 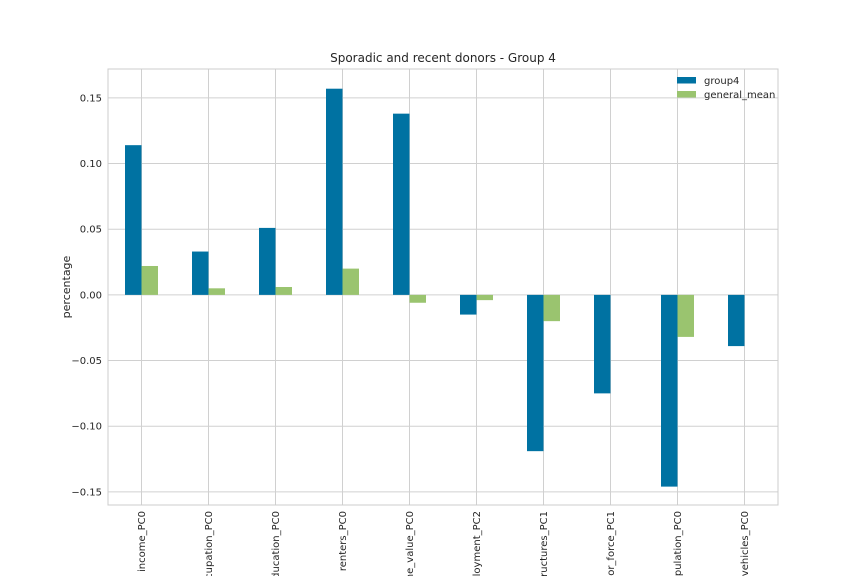 I want to click on bar-group4-renters_PC0, so click(x=334, y=191).